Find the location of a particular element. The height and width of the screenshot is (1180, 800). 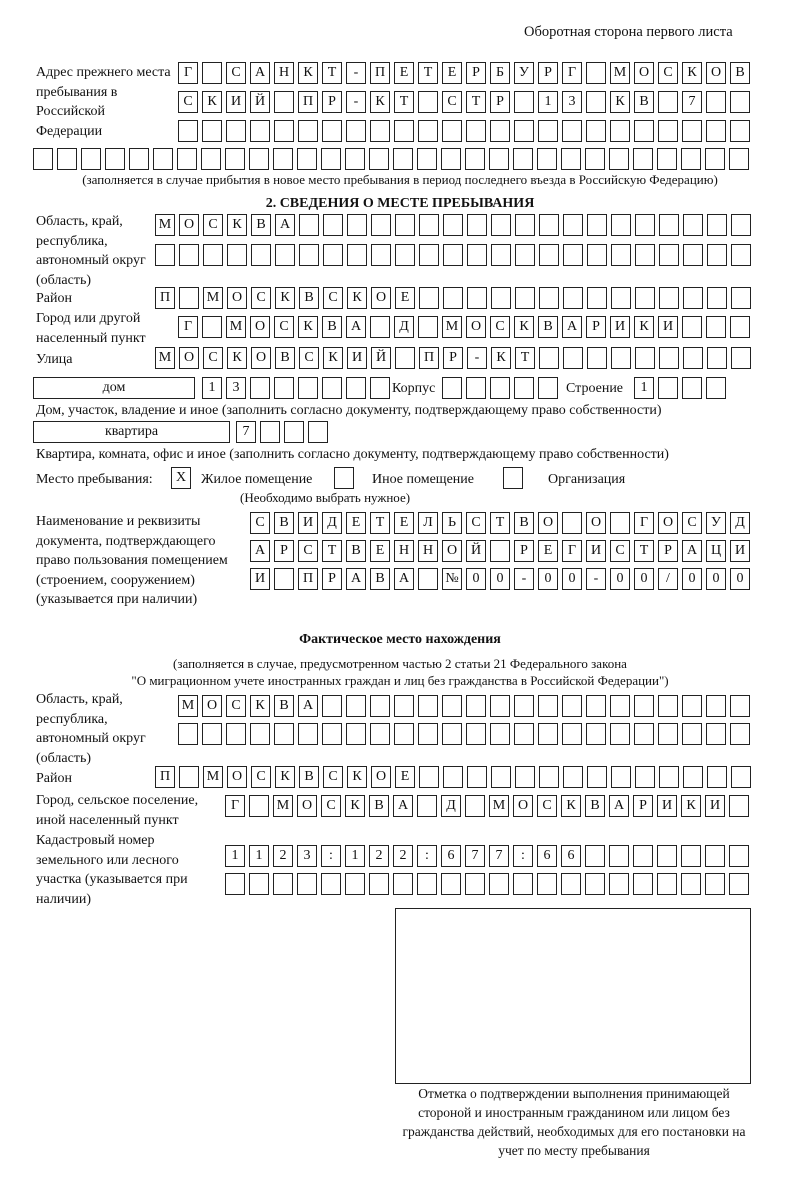

house-number-row-cell is located at coordinates (260, 388).